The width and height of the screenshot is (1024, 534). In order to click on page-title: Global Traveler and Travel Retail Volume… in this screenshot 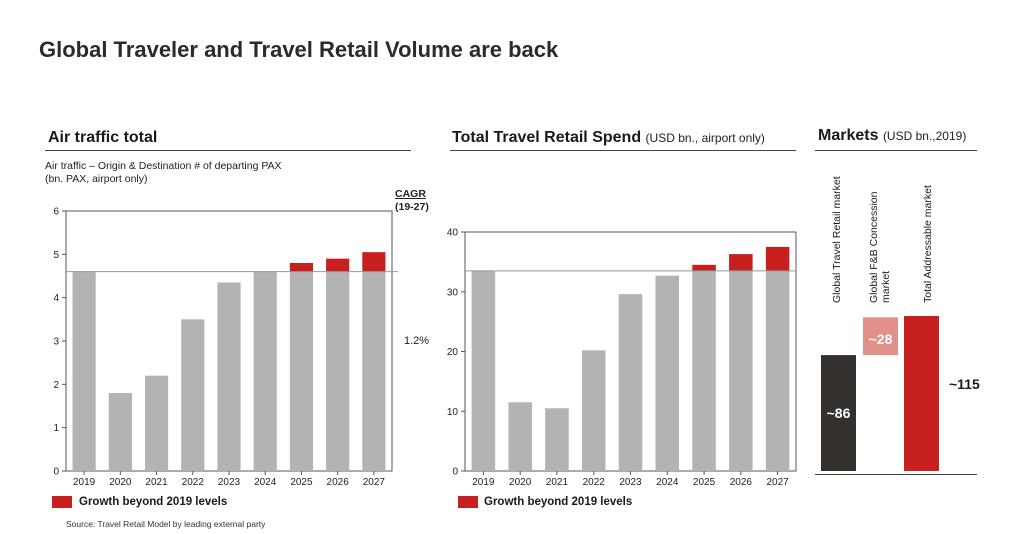, I will do `click(299, 49)`.